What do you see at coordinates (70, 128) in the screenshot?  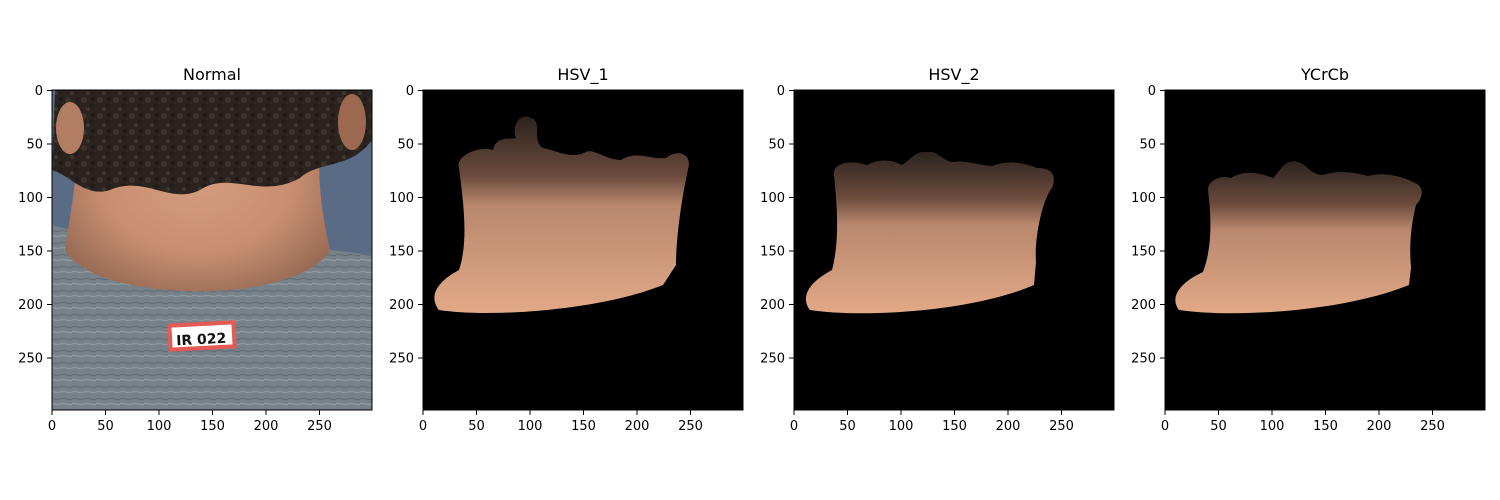 I see `left-ear` at bounding box center [70, 128].